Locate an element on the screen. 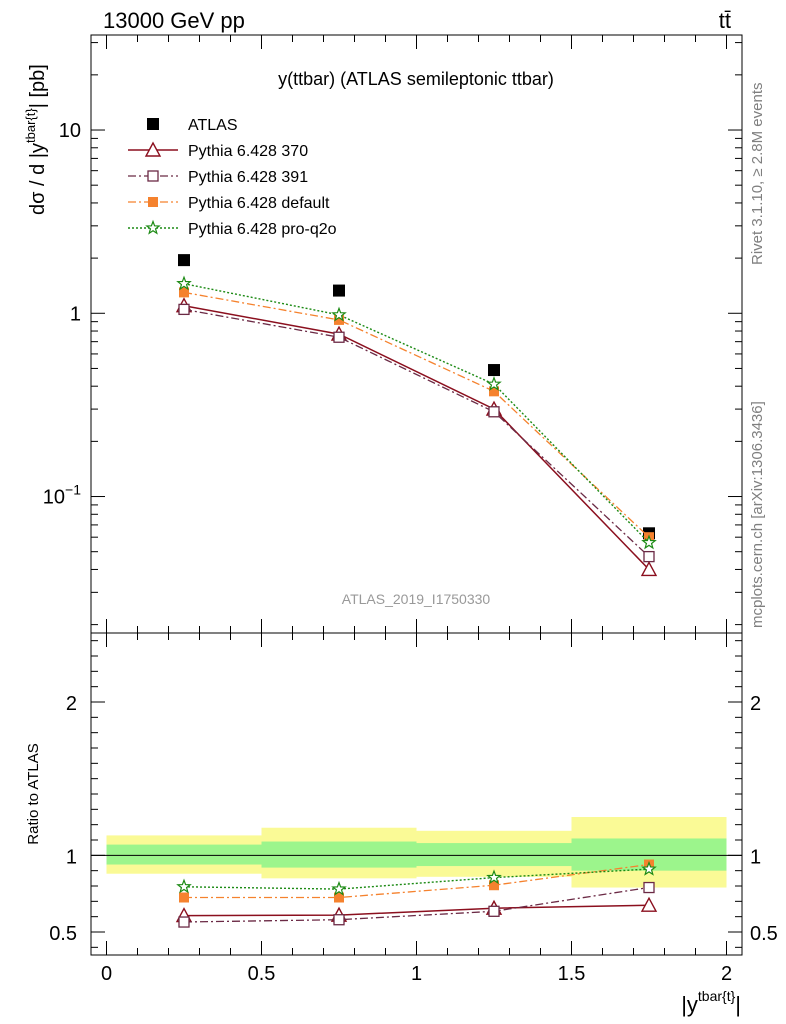  main-p391-line is located at coordinates (416, 433).